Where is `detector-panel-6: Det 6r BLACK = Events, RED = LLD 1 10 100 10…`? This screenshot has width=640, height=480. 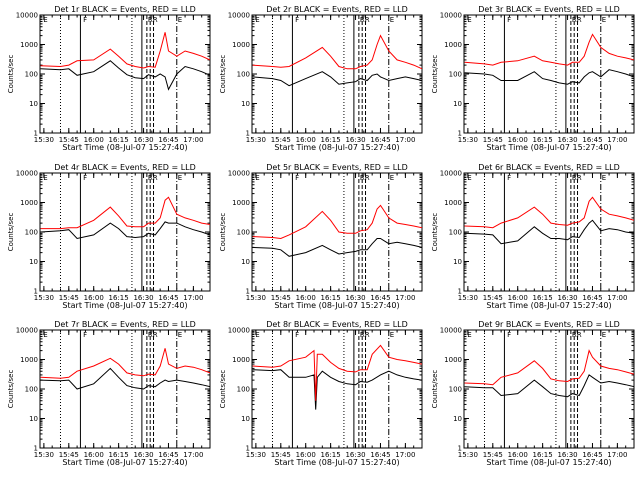 detector-panel-6: Det 6r BLACK = Events, RED = LLD 1 10 100 10… is located at coordinates (533, 236).